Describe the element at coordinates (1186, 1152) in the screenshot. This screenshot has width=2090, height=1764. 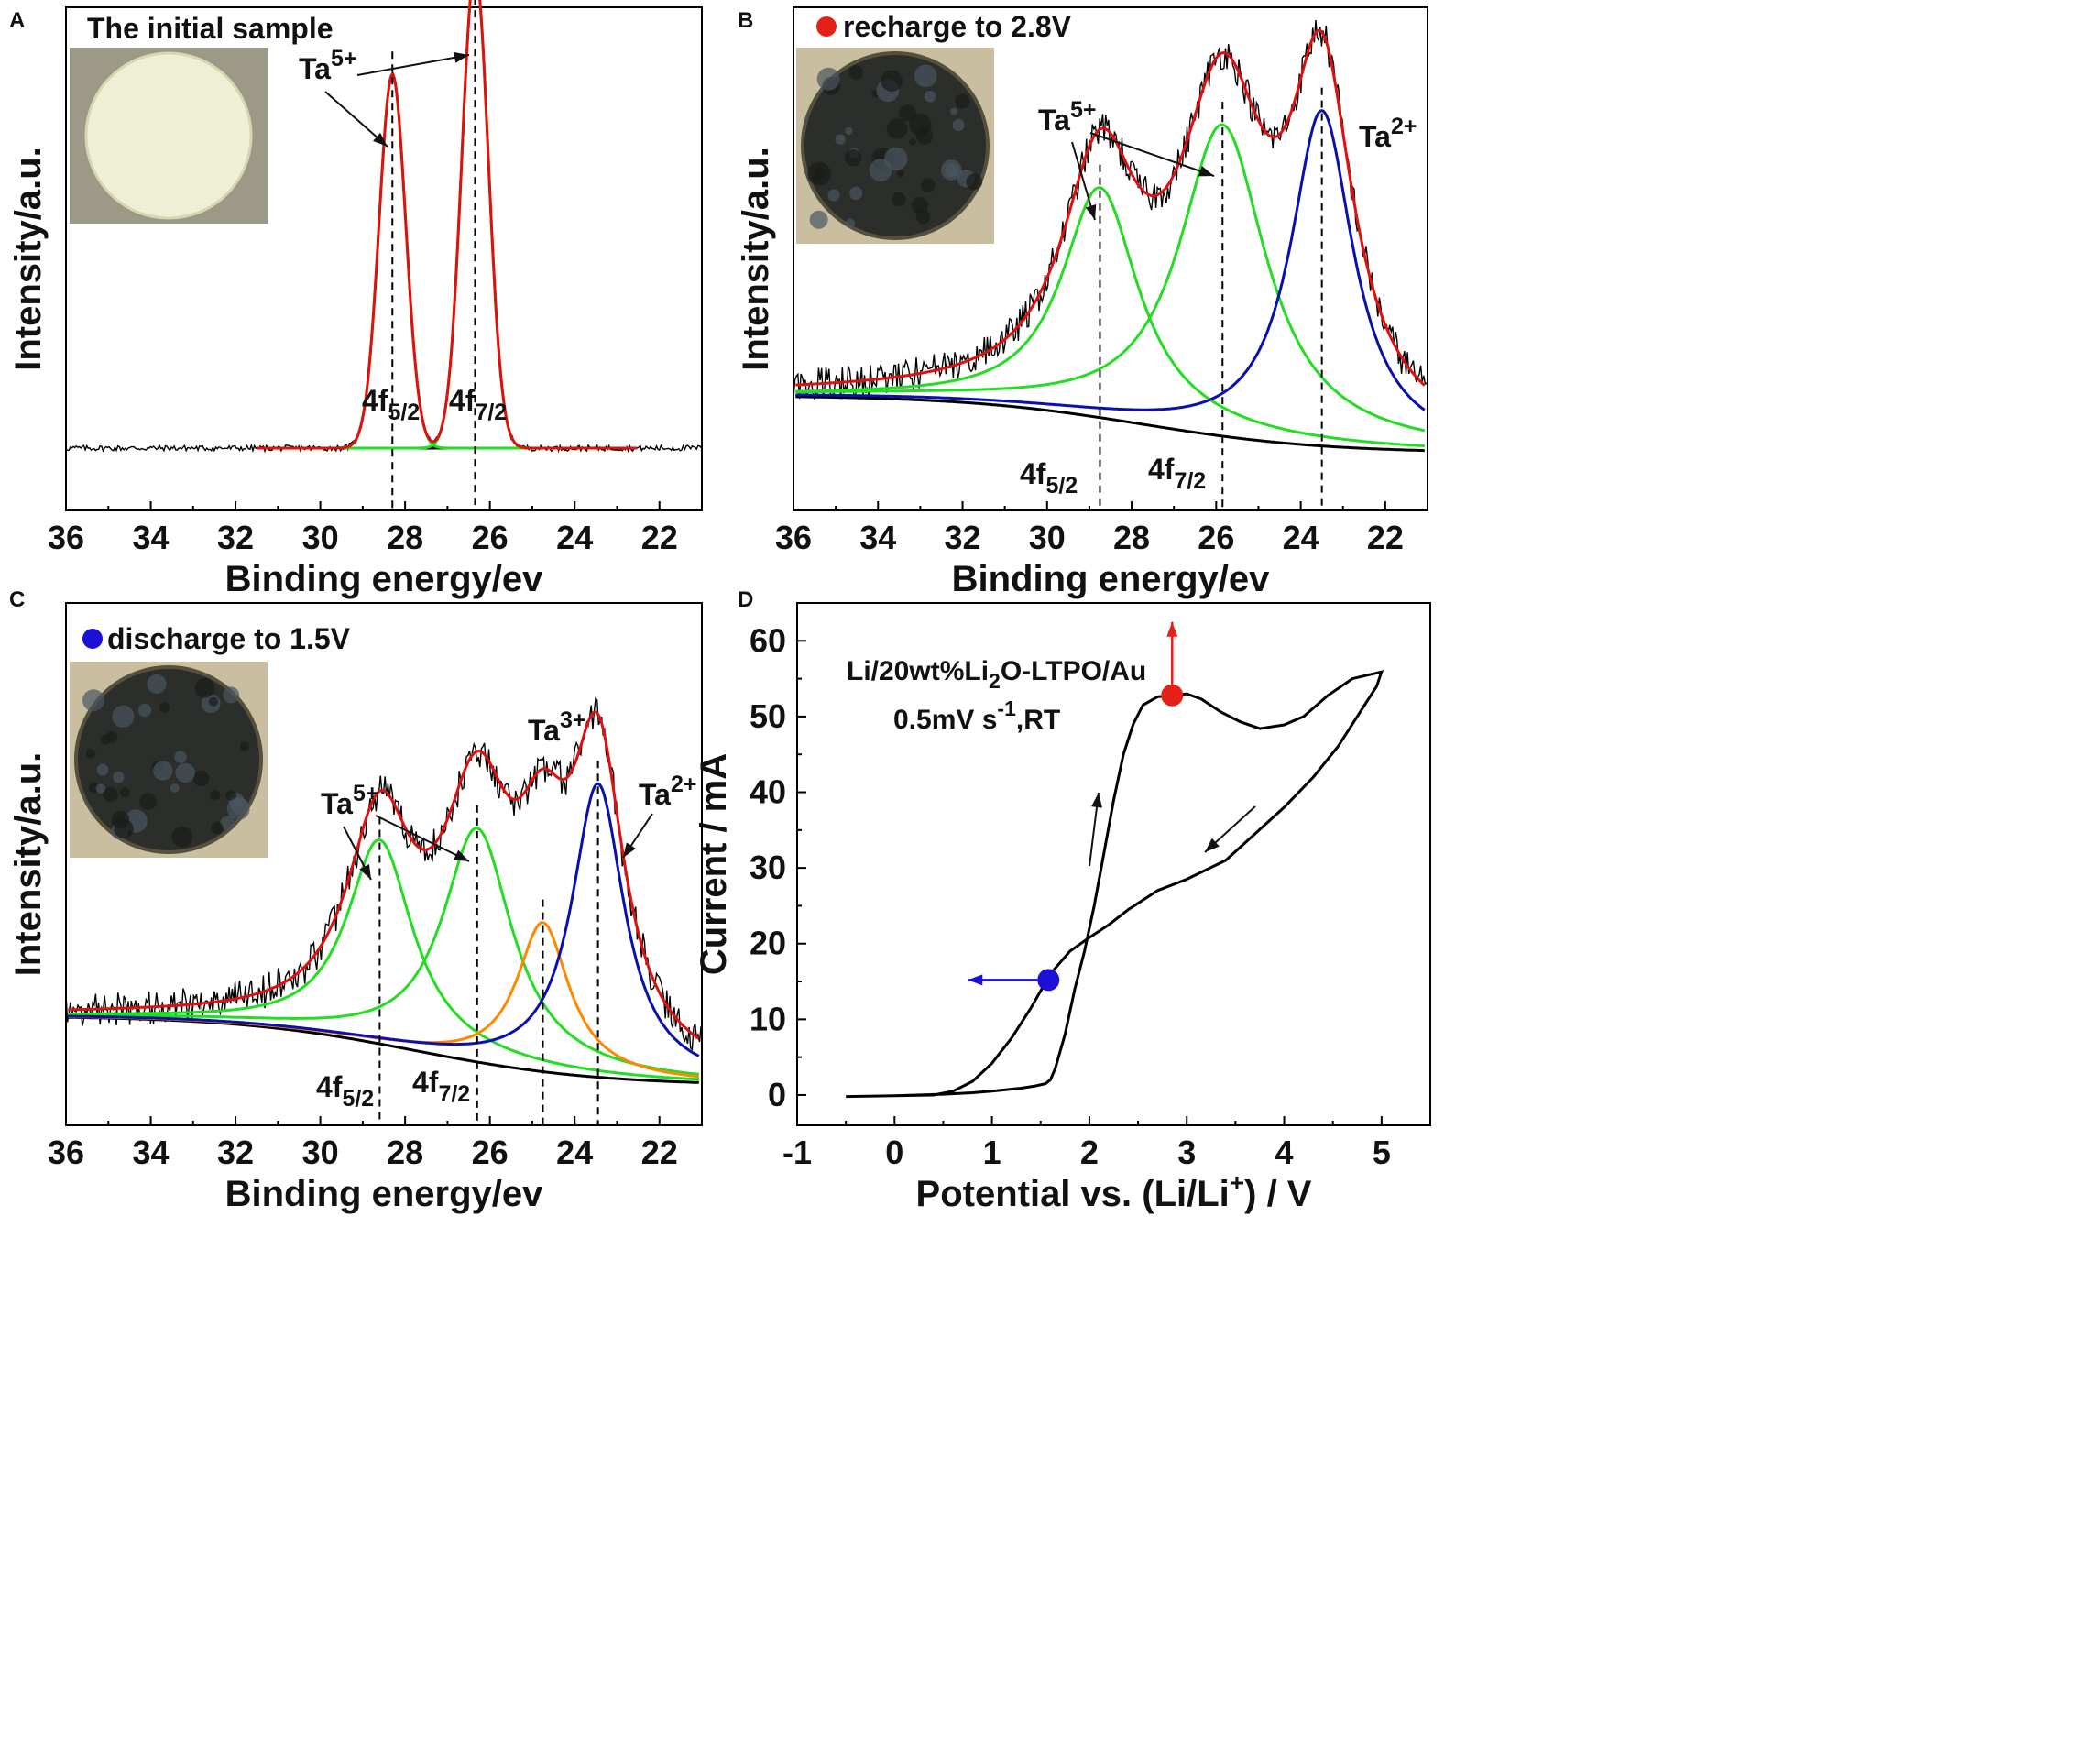
I see `x-tick-label: 3` at that location.